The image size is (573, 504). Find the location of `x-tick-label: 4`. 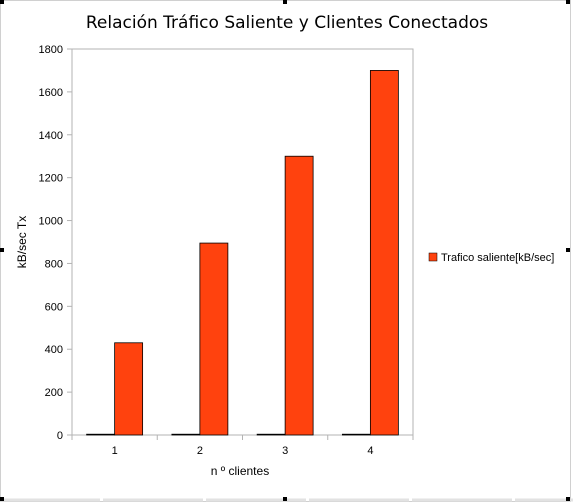

x-tick-label: 4 is located at coordinates (370, 451).